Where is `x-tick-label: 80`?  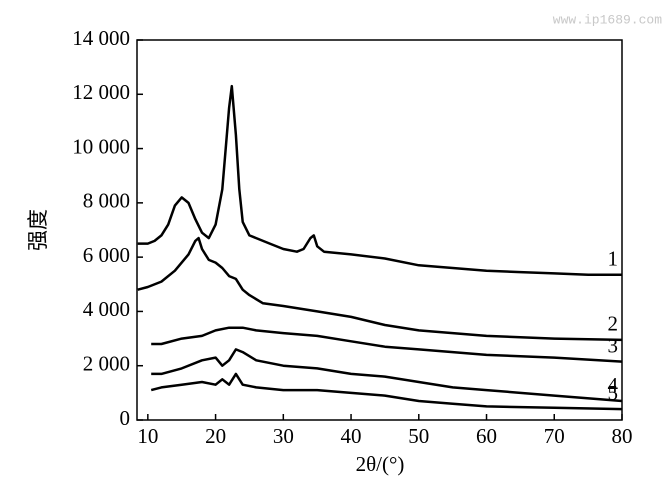
x-tick-label: 80 is located at coordinates (622, 436).